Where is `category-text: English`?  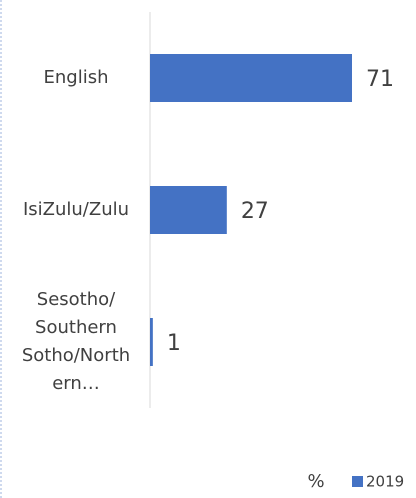
category-text: English is located at coordinates (76, 77).